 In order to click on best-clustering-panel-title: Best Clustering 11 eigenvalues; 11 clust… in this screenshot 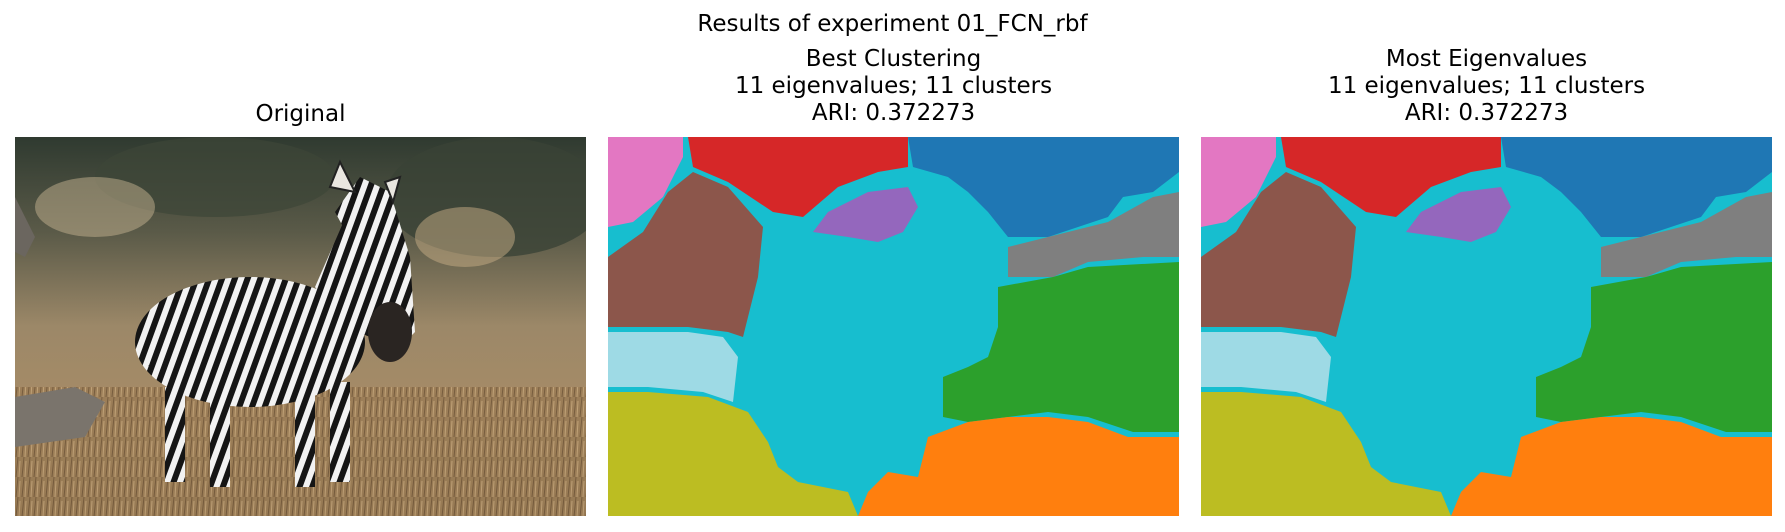, I will do `click(893, 86)`.